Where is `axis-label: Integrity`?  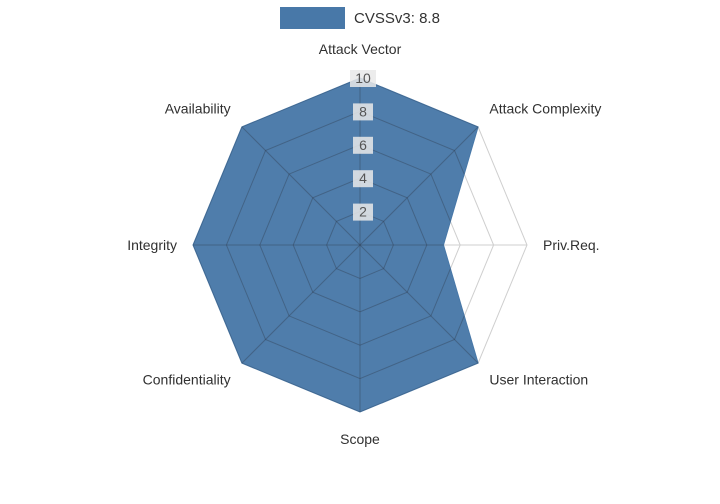
axis-label: Integrity is located at coordinates (152, 245).